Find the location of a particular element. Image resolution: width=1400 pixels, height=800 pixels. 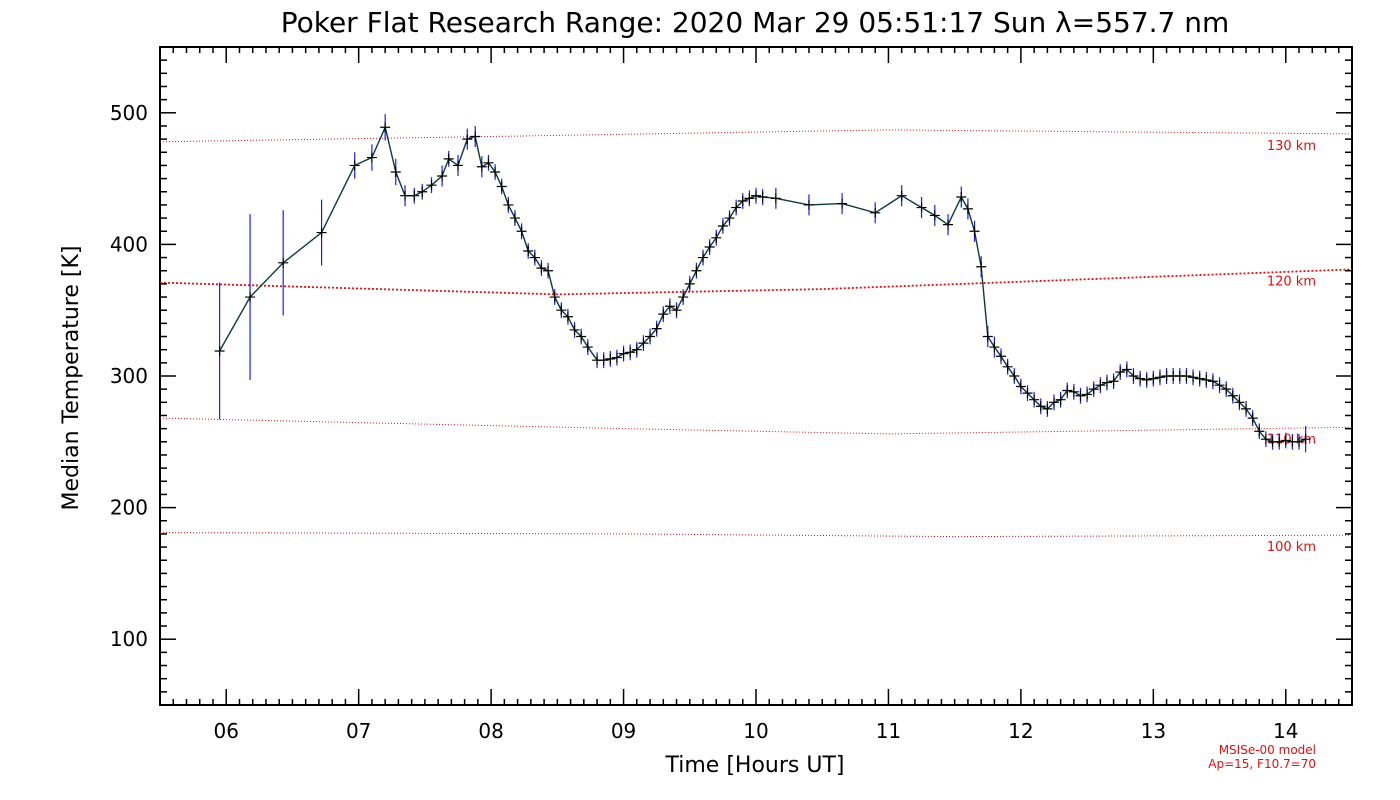

x-tick-label: 08 is located at coordinates (490, 731).